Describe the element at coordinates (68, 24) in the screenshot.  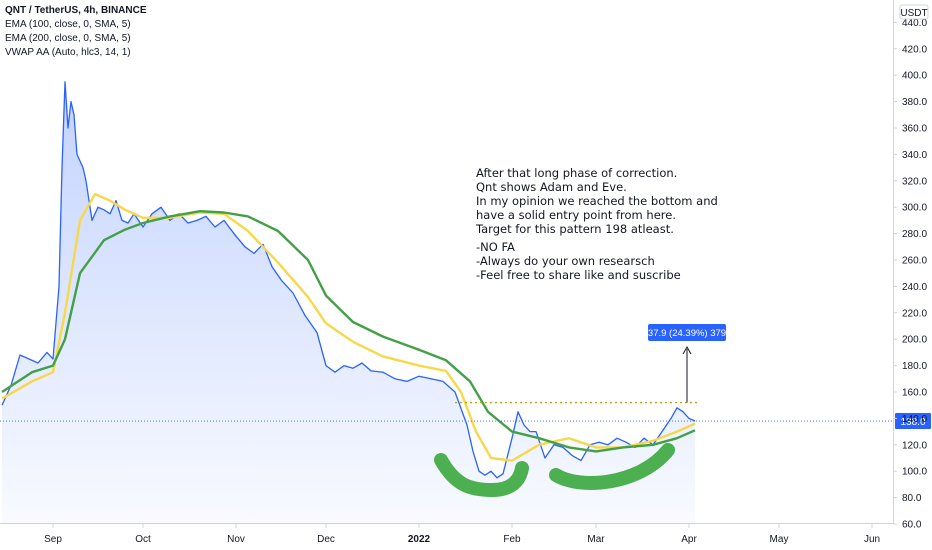
I see `indicator-ema100: EMA (100, close, 0, SMA, 5)` at that location.